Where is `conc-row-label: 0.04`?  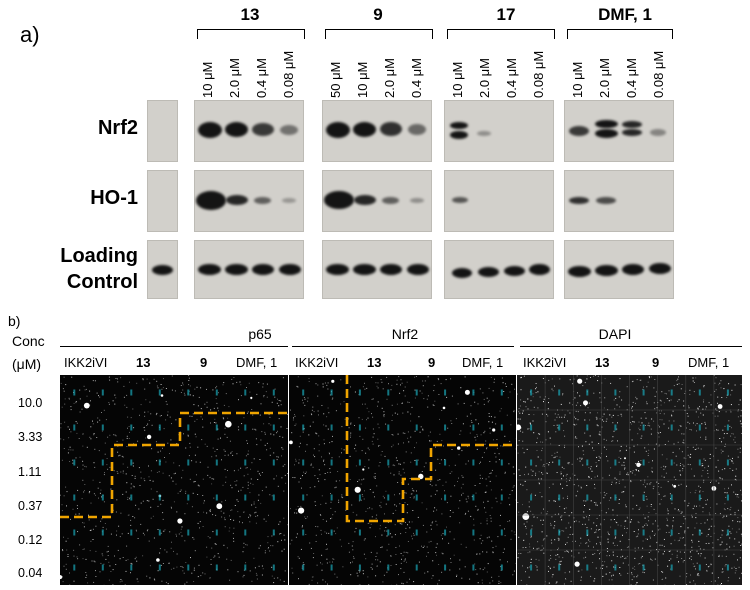
conc-row-label: 0.04 is located at coordinates (30, 573).